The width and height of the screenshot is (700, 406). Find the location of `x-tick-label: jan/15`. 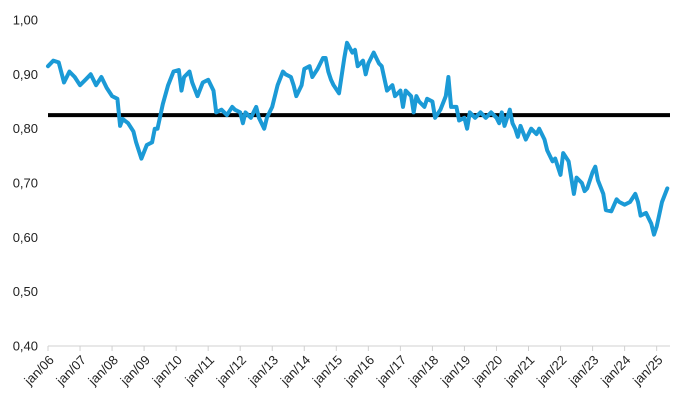

x-tick-label: jan/15 is located at coordinates (327, 370).